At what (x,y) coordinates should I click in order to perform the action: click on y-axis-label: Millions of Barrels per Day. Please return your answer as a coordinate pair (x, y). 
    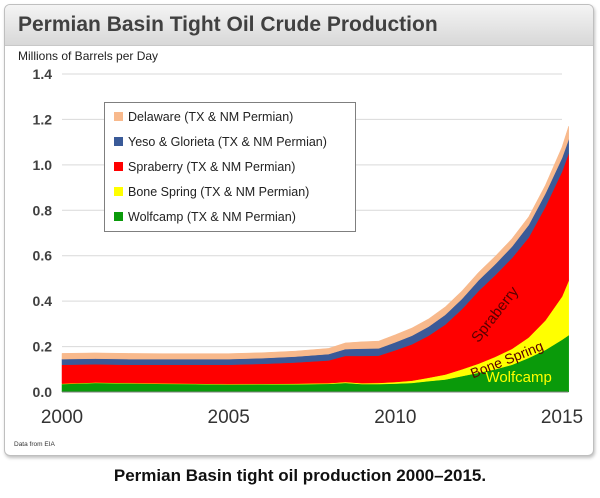
    Looking at the image, I should click on (88, 56).